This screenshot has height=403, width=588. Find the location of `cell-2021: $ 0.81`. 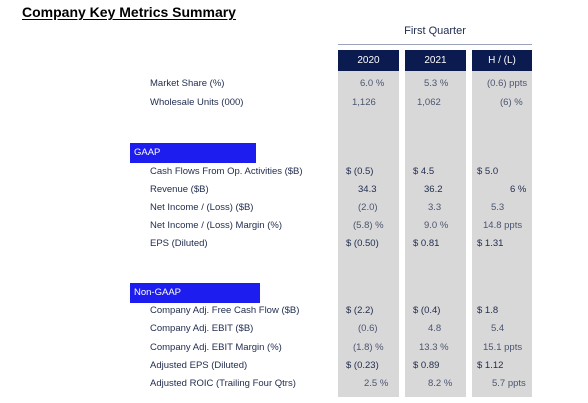

cell-2021: $ 0.81 is located at coordinates (426, 243).